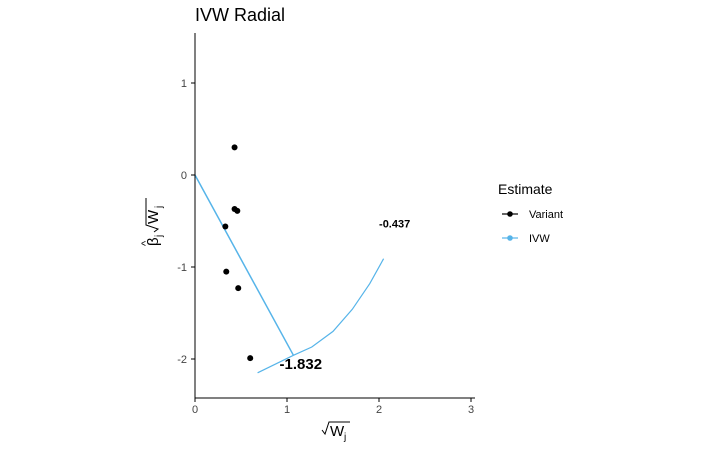 The image size is (720, 451). Describe the element at coordinates (195, 410) in the screenshot. I see `x-tick-label-0: 0` at that location.